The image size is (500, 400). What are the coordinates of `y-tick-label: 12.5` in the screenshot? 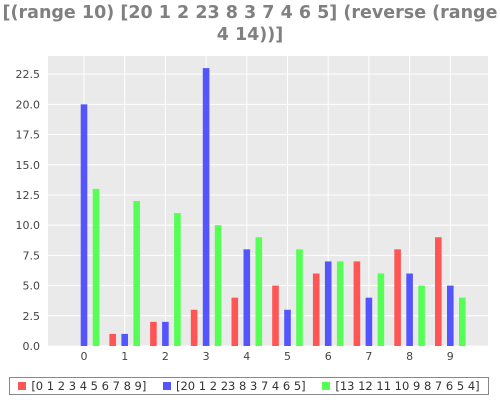 It's located at (28, 195).